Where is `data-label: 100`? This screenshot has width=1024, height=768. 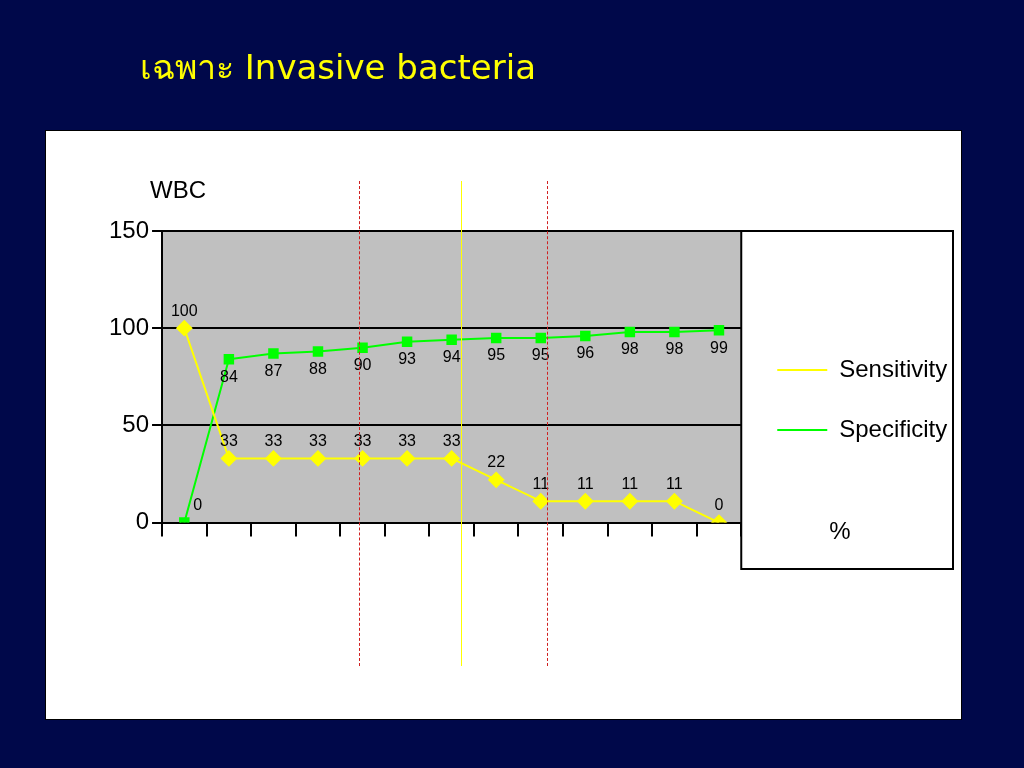
data-label: 100 is located at coordinates (184, 310).